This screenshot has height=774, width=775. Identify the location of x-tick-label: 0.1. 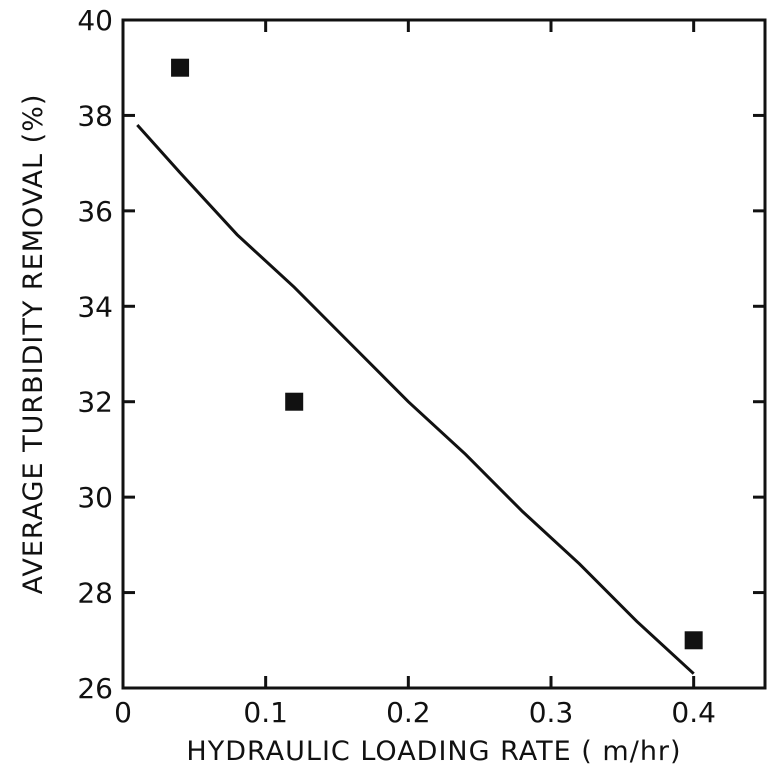
(265, 712).